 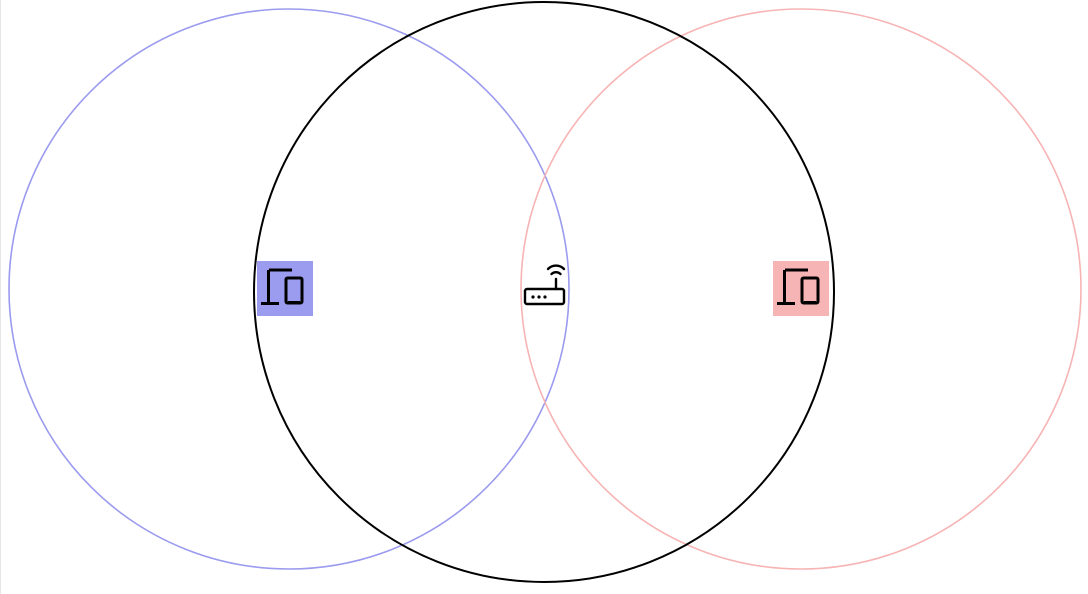 I want to click on left-station-devices-icon, so click(x=285, y=288).